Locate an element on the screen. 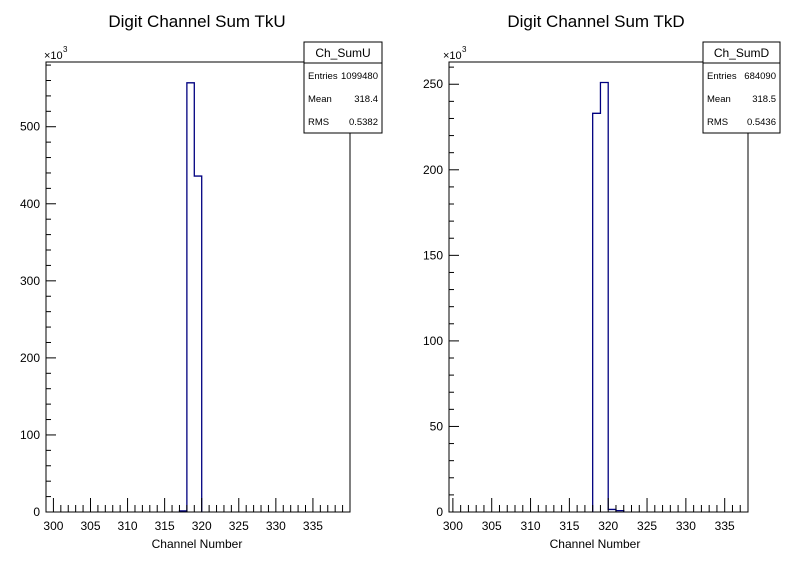  y-tick-label: 50 is located at coordinates (437, 426).